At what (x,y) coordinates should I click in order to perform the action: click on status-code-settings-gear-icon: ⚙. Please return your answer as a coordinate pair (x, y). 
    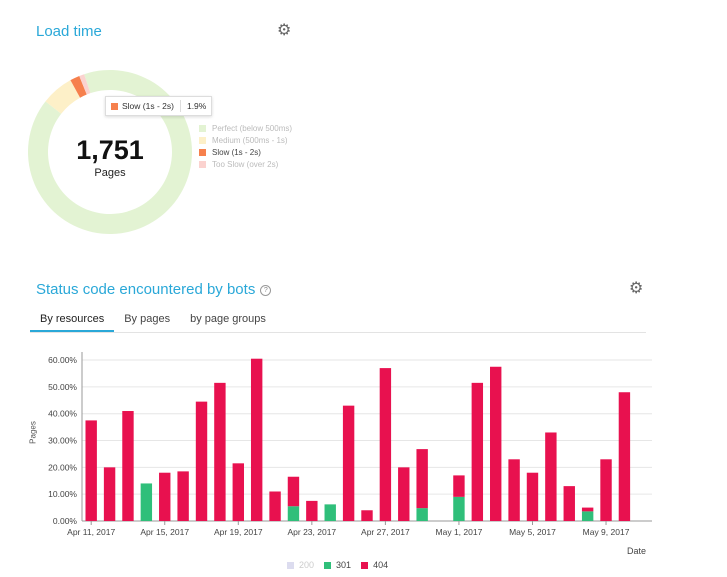
    Looking at the image, I should click on (636, 288).